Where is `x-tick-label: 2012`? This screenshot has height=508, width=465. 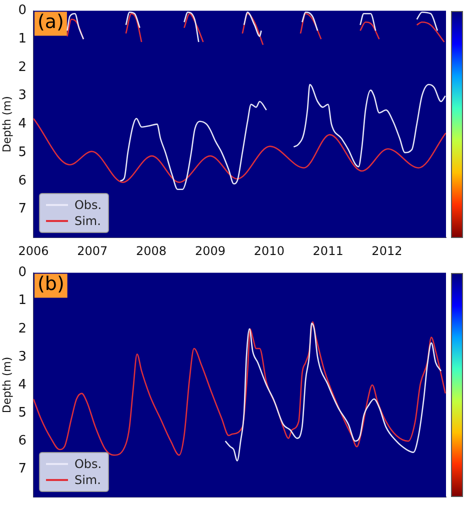 x-tick-label: 2012 is located at coordinates (387, 251).